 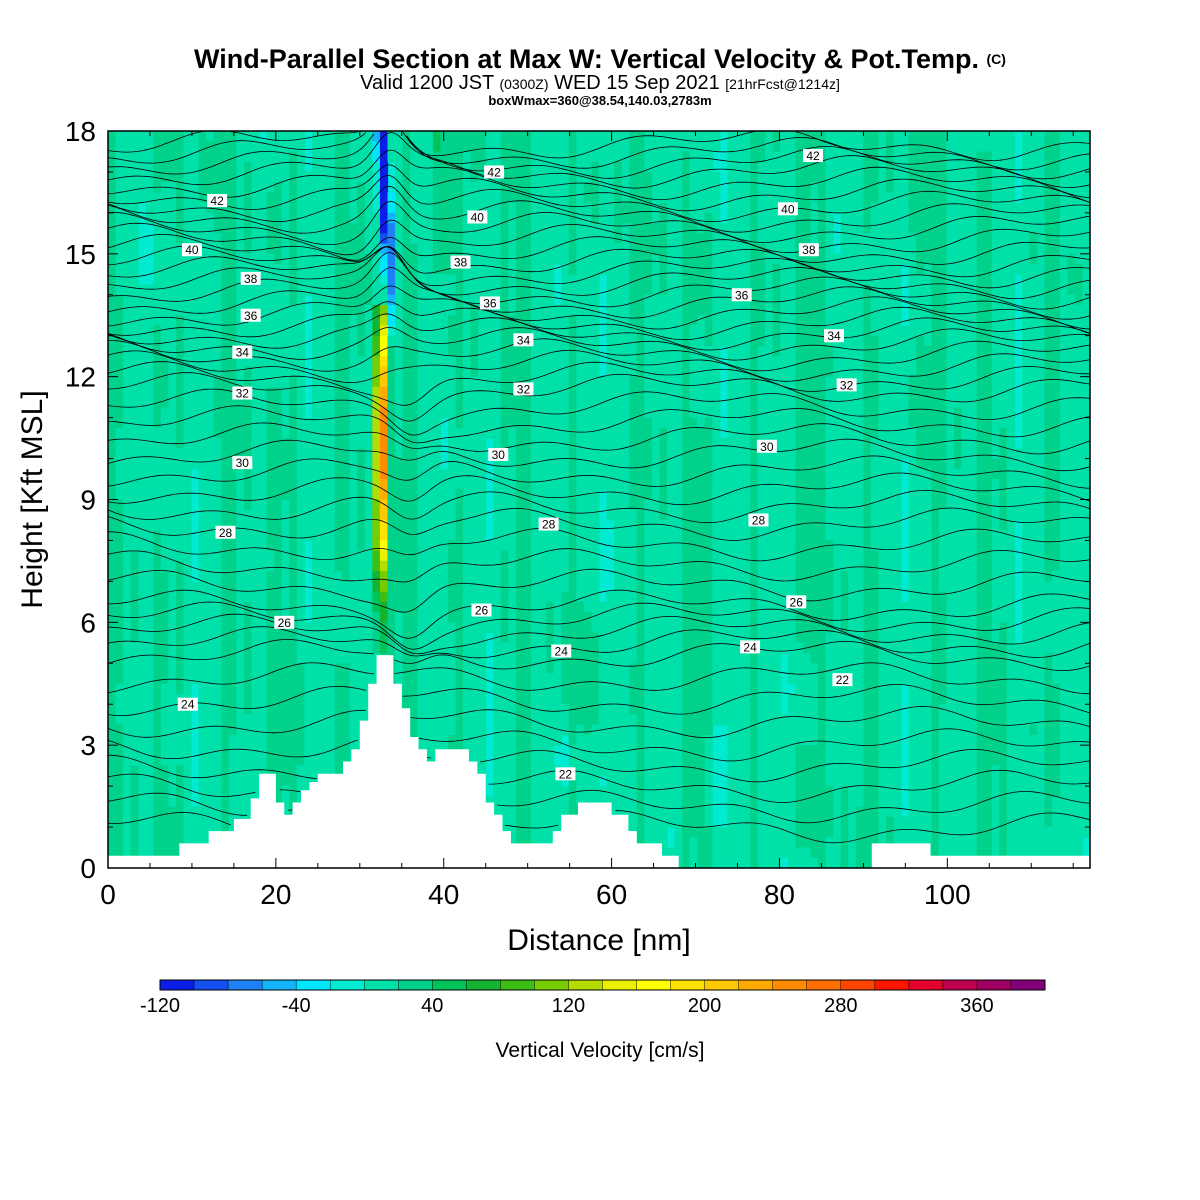 What do you see at coordinates (524, 84) in the screenshot?
I see `valid-utc: (0300Z)` at bounding box center [524, 84].